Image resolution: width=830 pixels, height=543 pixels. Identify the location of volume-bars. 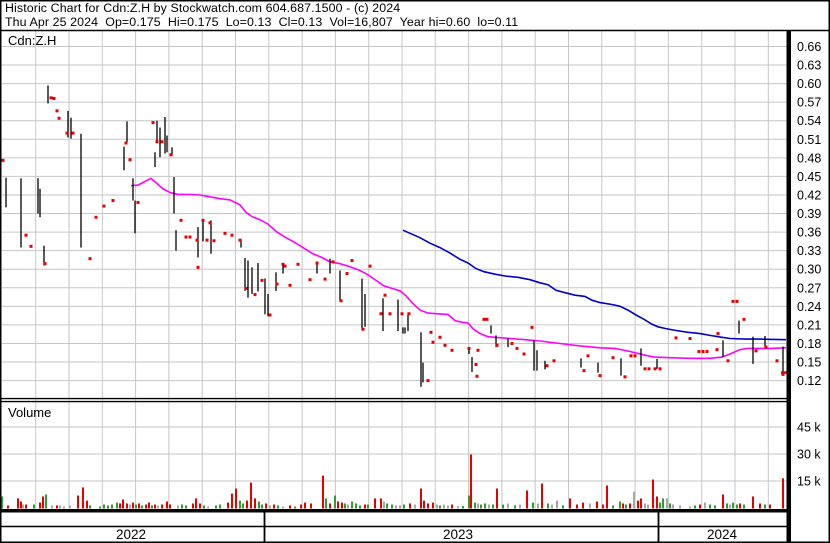
(392, 481).